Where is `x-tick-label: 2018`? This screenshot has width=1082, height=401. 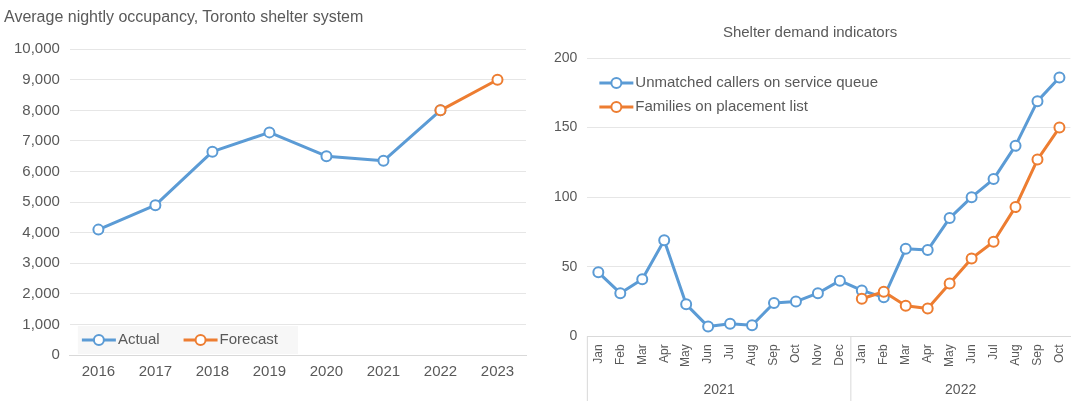
x-tick-label: 2018 is located at coordinates (212, 371).